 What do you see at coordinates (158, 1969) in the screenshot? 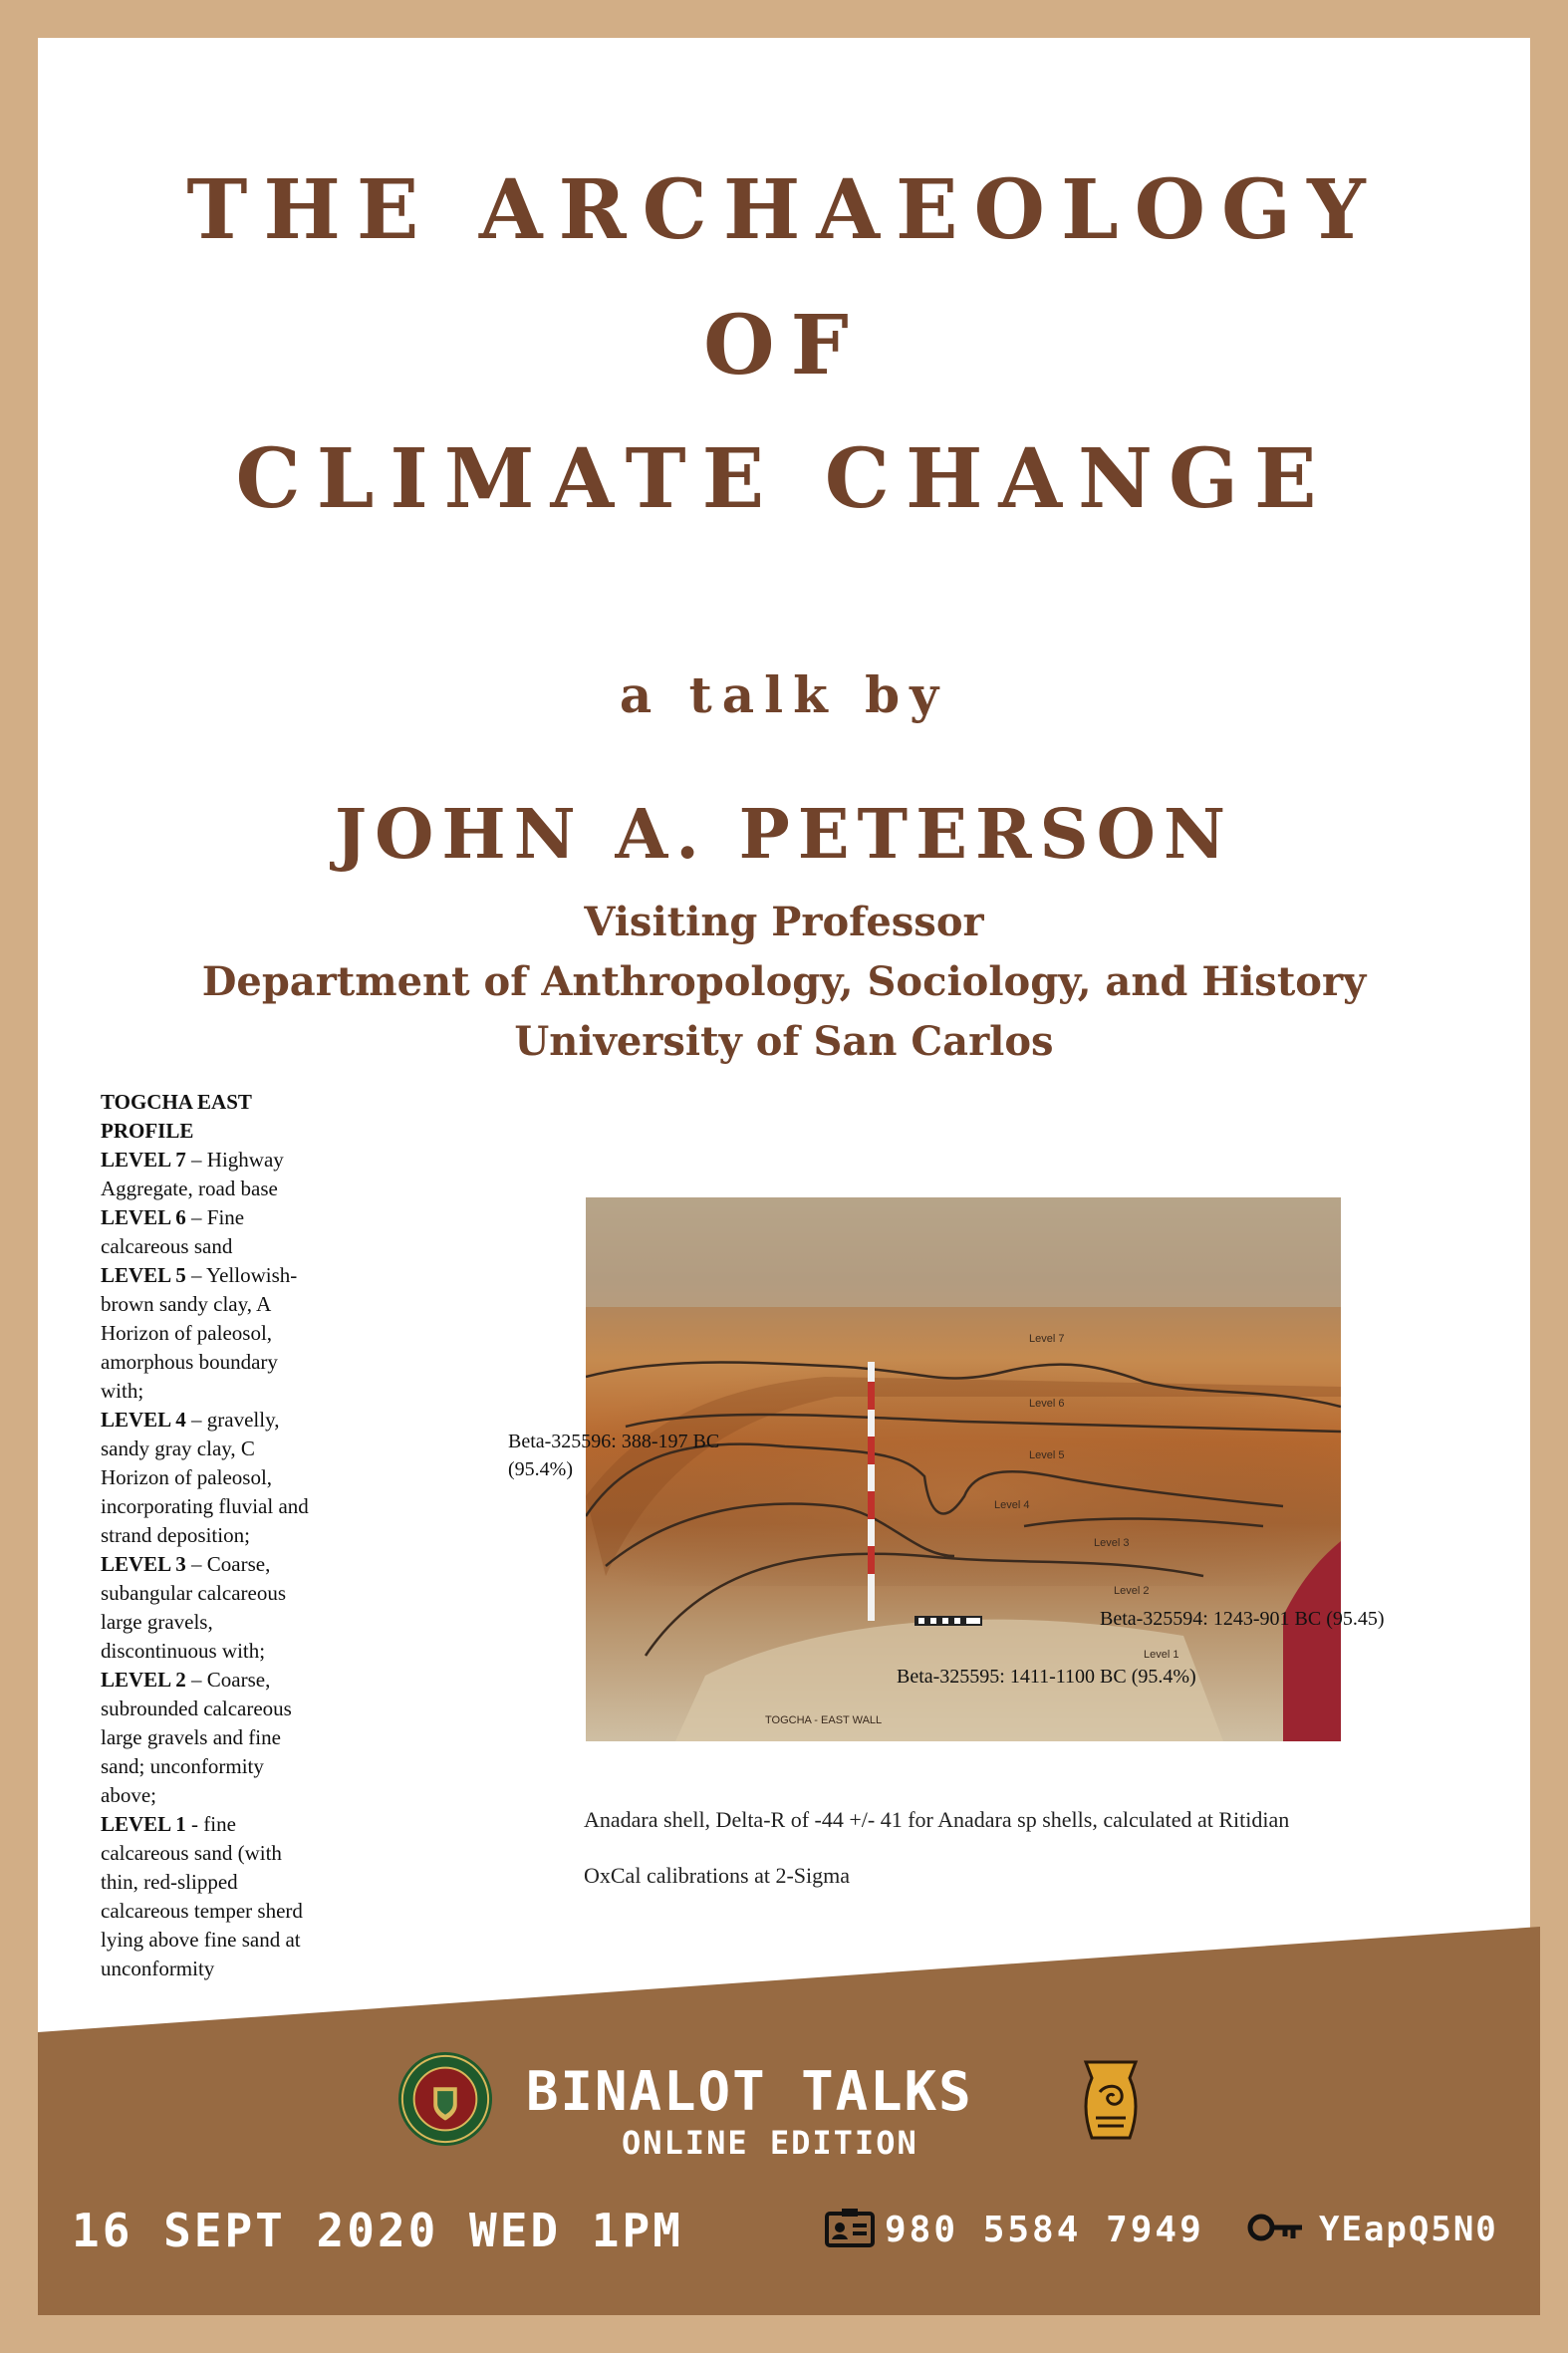
I see `level-description: unconformity` at bounding box center [158, 1969].